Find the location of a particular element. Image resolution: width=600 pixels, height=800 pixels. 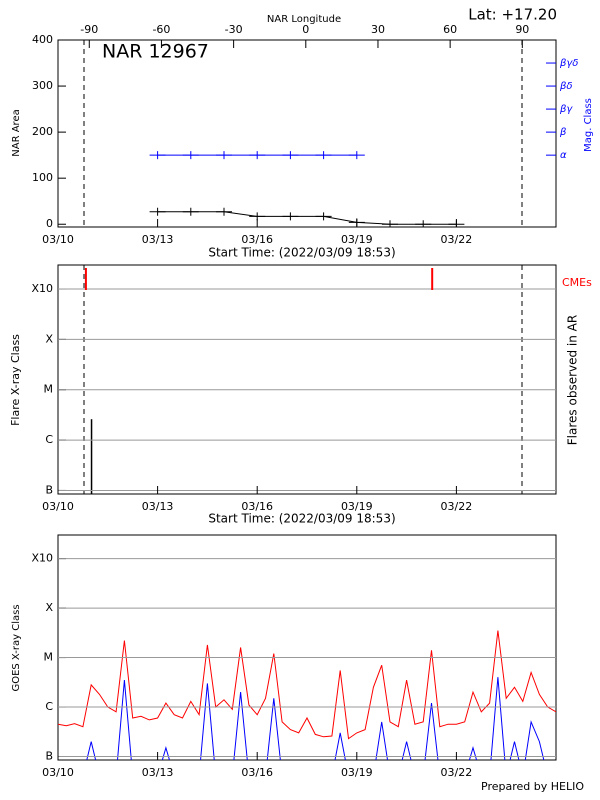

footer: Prepared by HELIO is located at coordinates (532, 786).